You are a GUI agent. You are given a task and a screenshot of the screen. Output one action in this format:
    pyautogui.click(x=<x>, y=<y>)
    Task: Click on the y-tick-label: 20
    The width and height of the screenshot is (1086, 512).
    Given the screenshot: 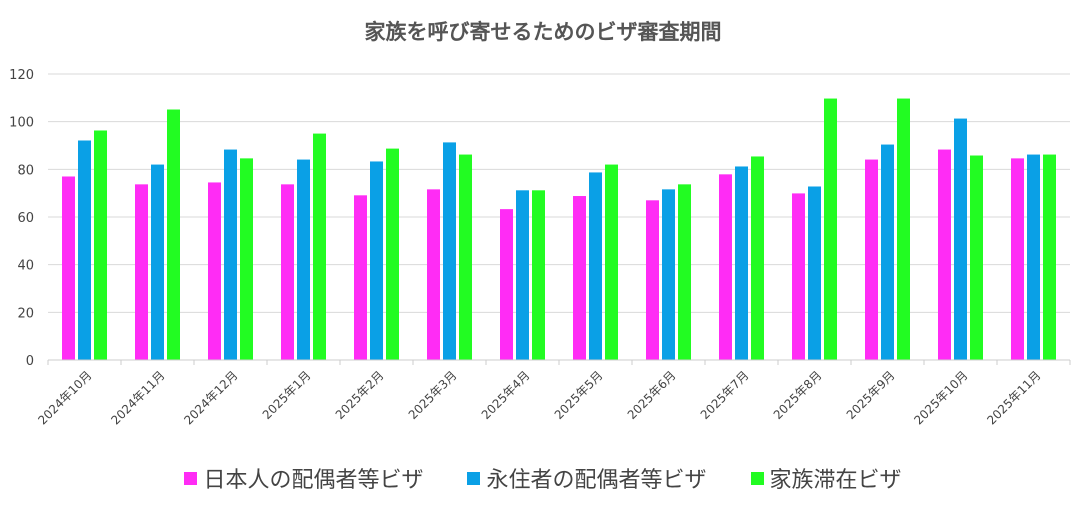 What is the action you would take?
    pyautogui.click(x=25, y=313)
    